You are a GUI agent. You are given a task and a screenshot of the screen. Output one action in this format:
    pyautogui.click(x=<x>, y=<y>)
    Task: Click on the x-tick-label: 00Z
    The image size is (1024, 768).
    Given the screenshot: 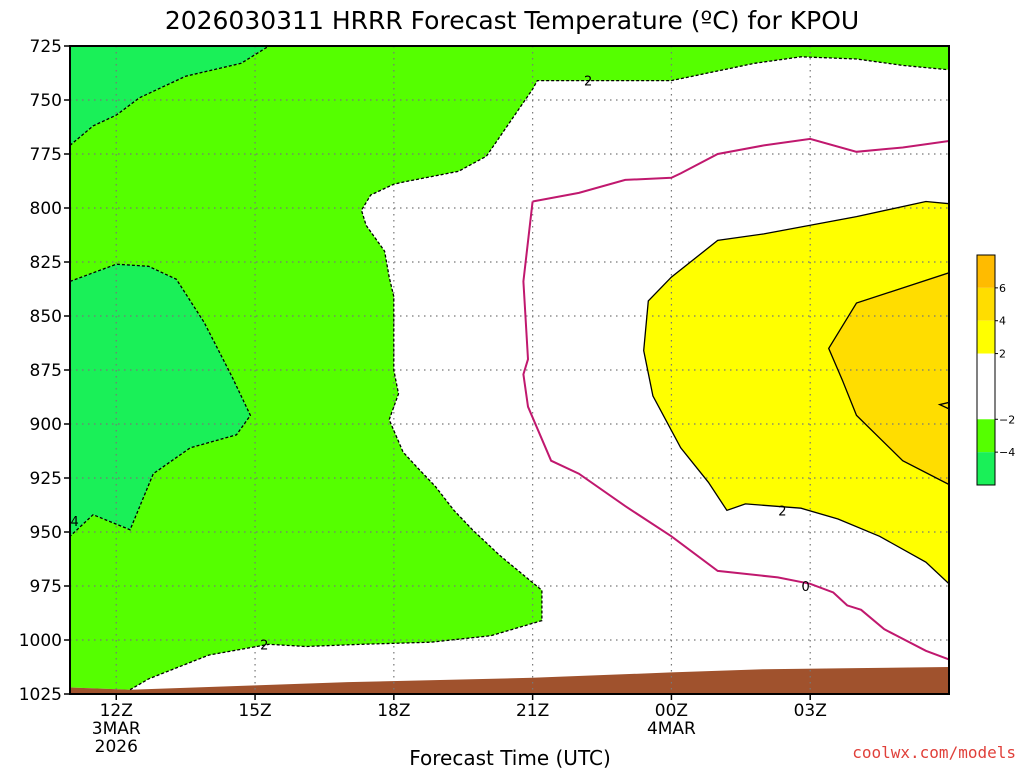 What is the action you would take?
    pyautogui.click(x=671, y=711)
    